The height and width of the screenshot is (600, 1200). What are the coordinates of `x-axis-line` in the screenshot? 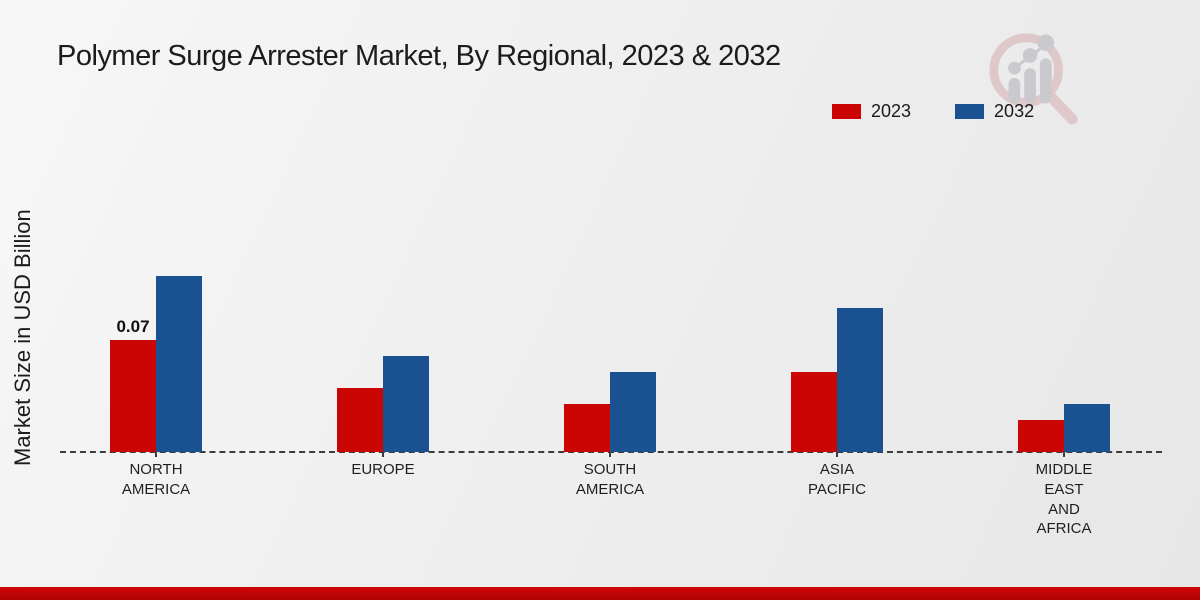 It's located at (611, 452).